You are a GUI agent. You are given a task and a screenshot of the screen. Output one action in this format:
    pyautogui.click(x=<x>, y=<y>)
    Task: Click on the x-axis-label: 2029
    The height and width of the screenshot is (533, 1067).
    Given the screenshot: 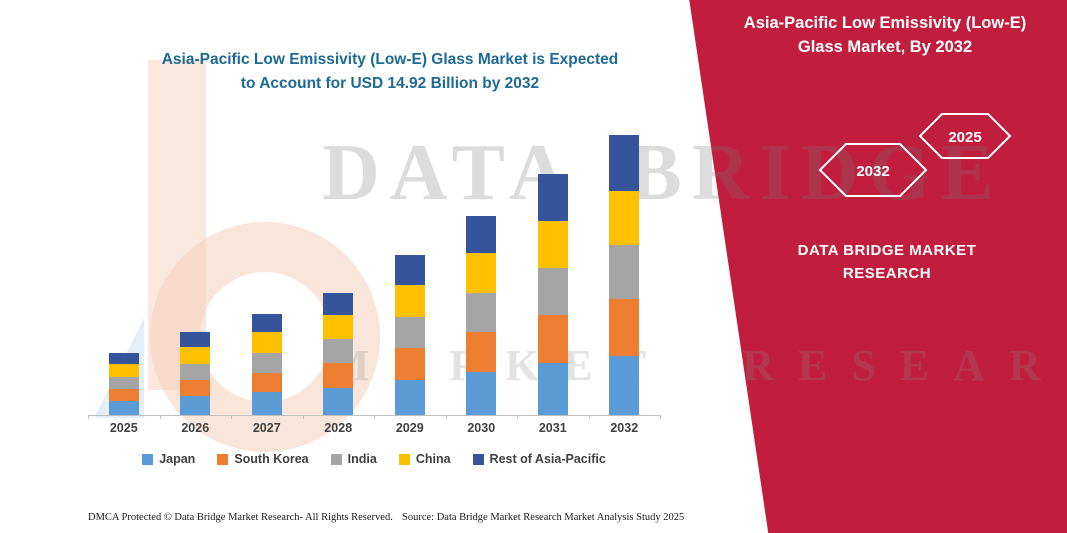 What is the action you would take?
    pyautogui.click(x=409, y=428)
    